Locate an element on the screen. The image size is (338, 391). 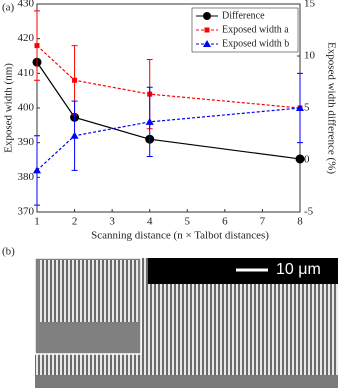
x-tick-label: 2 is located at coordinates (75, 222).